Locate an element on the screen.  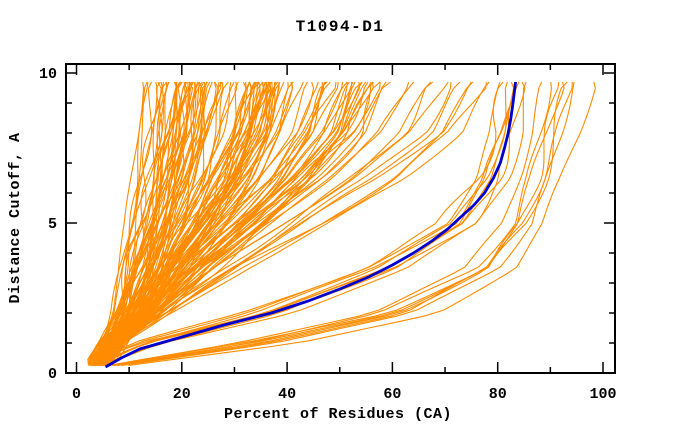
x-tick-label: 80 is located at coordinates (498, 394).